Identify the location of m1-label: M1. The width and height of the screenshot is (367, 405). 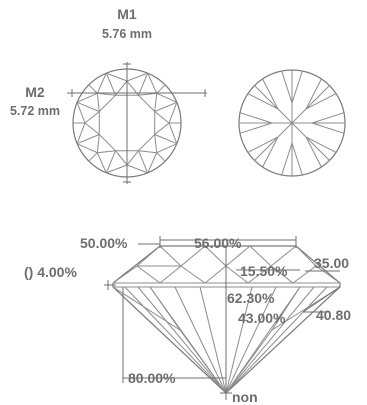
(127, 14).